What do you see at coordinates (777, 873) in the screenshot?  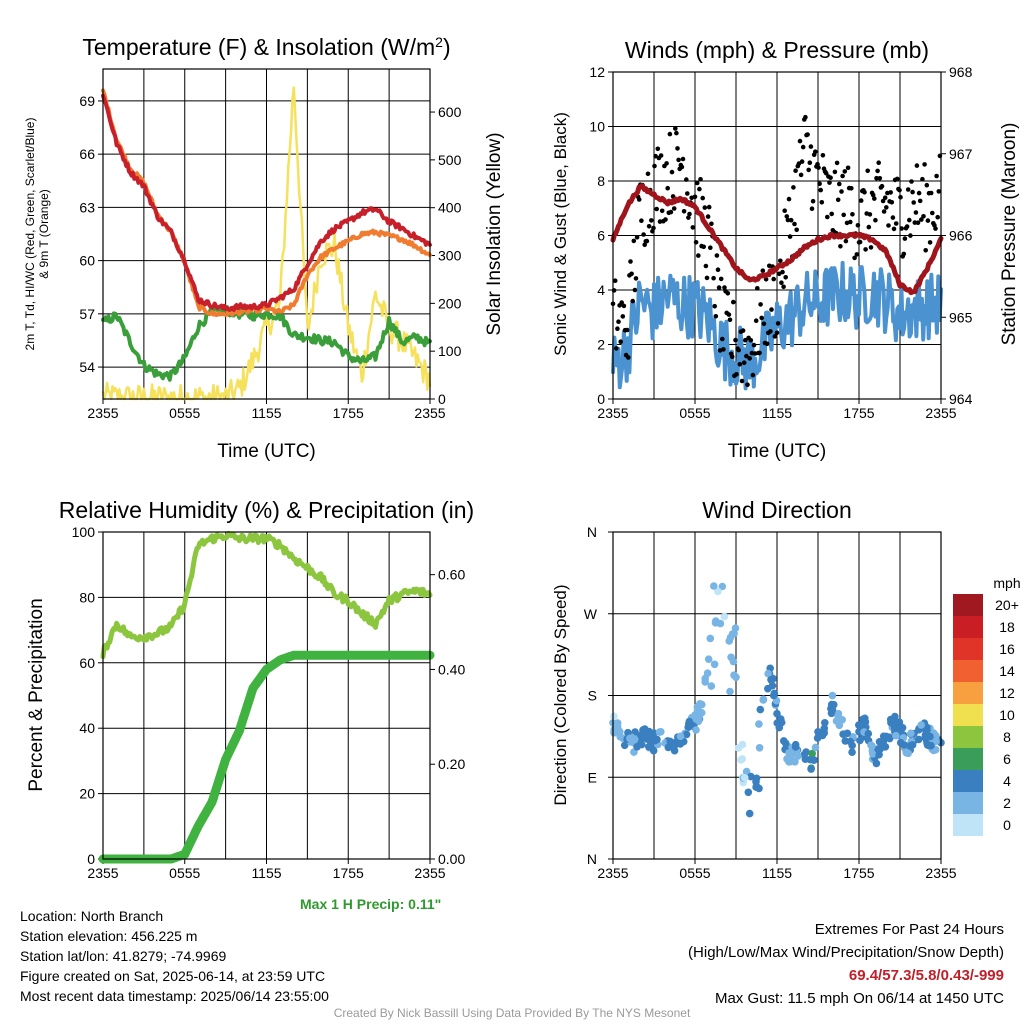 I see `x-tick-label: 1155` at bounding box center [777, 873].